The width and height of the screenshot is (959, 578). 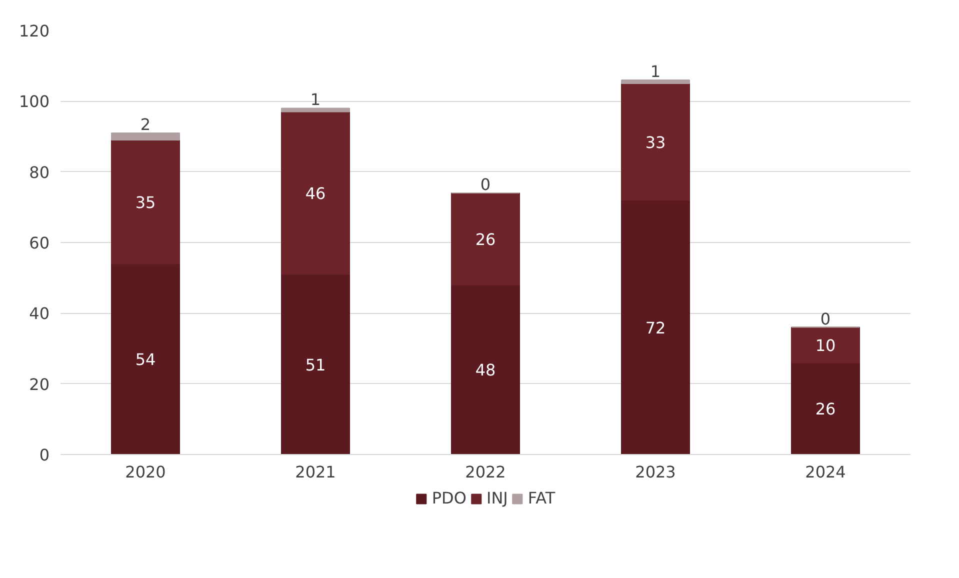 I want to click on y-tick-label: 100, so click(x=34, y=102).